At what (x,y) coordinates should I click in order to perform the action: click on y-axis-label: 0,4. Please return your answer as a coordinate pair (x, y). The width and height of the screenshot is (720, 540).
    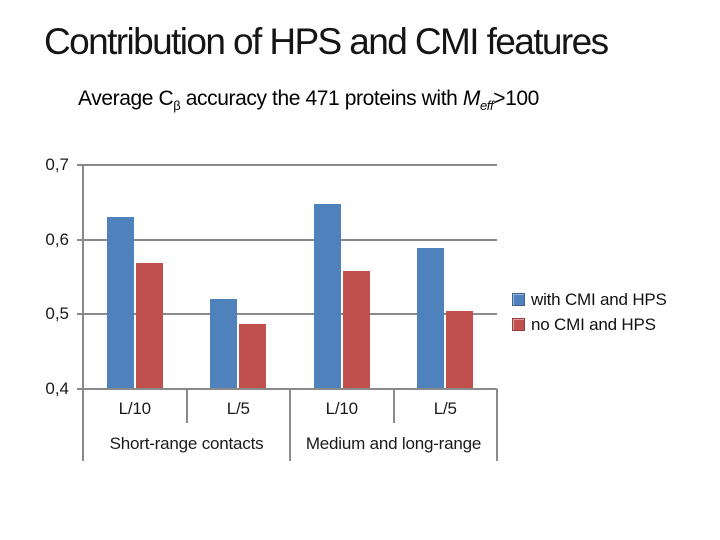
    Looking at the image, I should click on (57, 388).